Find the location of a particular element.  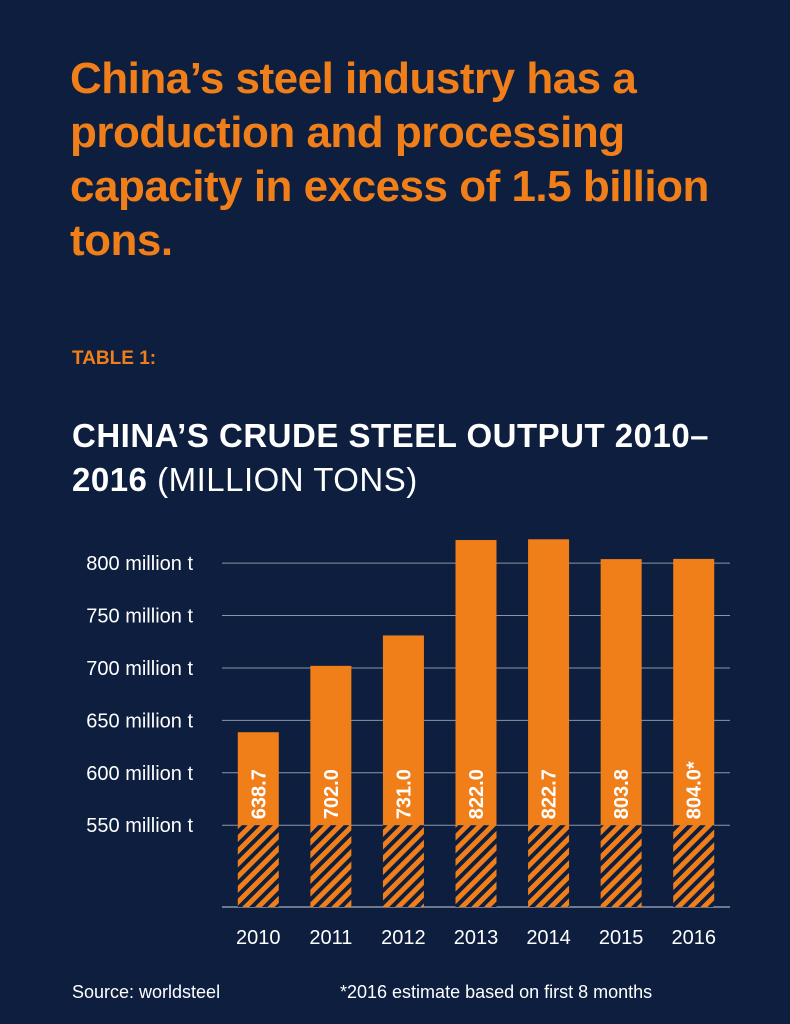

data-label: 638.7 is located at coordinates (259, 794).